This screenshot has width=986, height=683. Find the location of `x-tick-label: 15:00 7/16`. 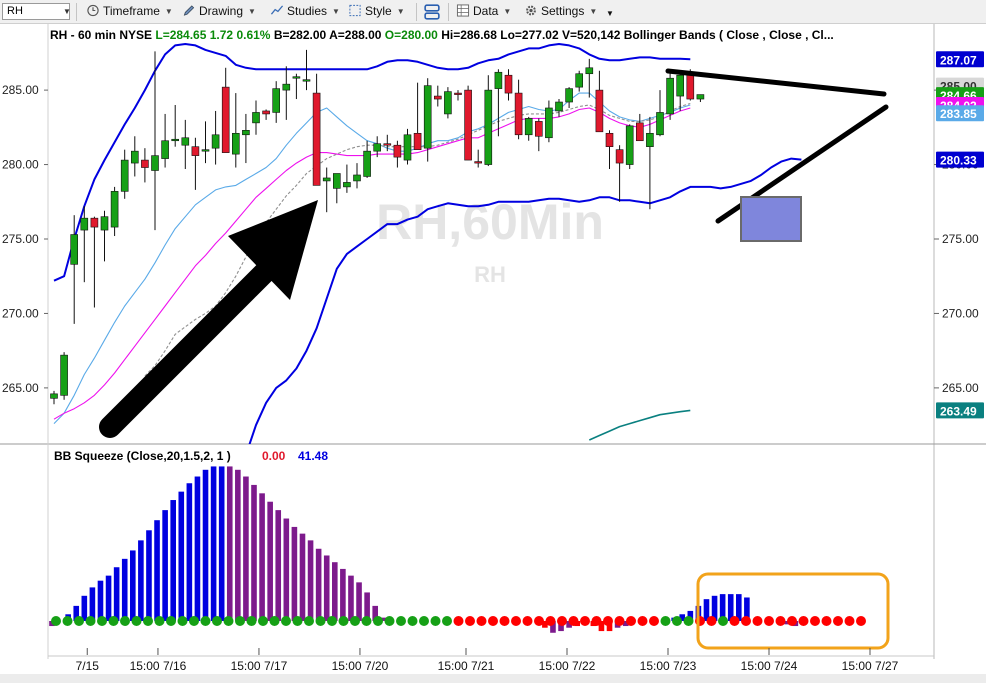

x-tick-label: 15:00 7/16 is located at coordinates (158, 666).